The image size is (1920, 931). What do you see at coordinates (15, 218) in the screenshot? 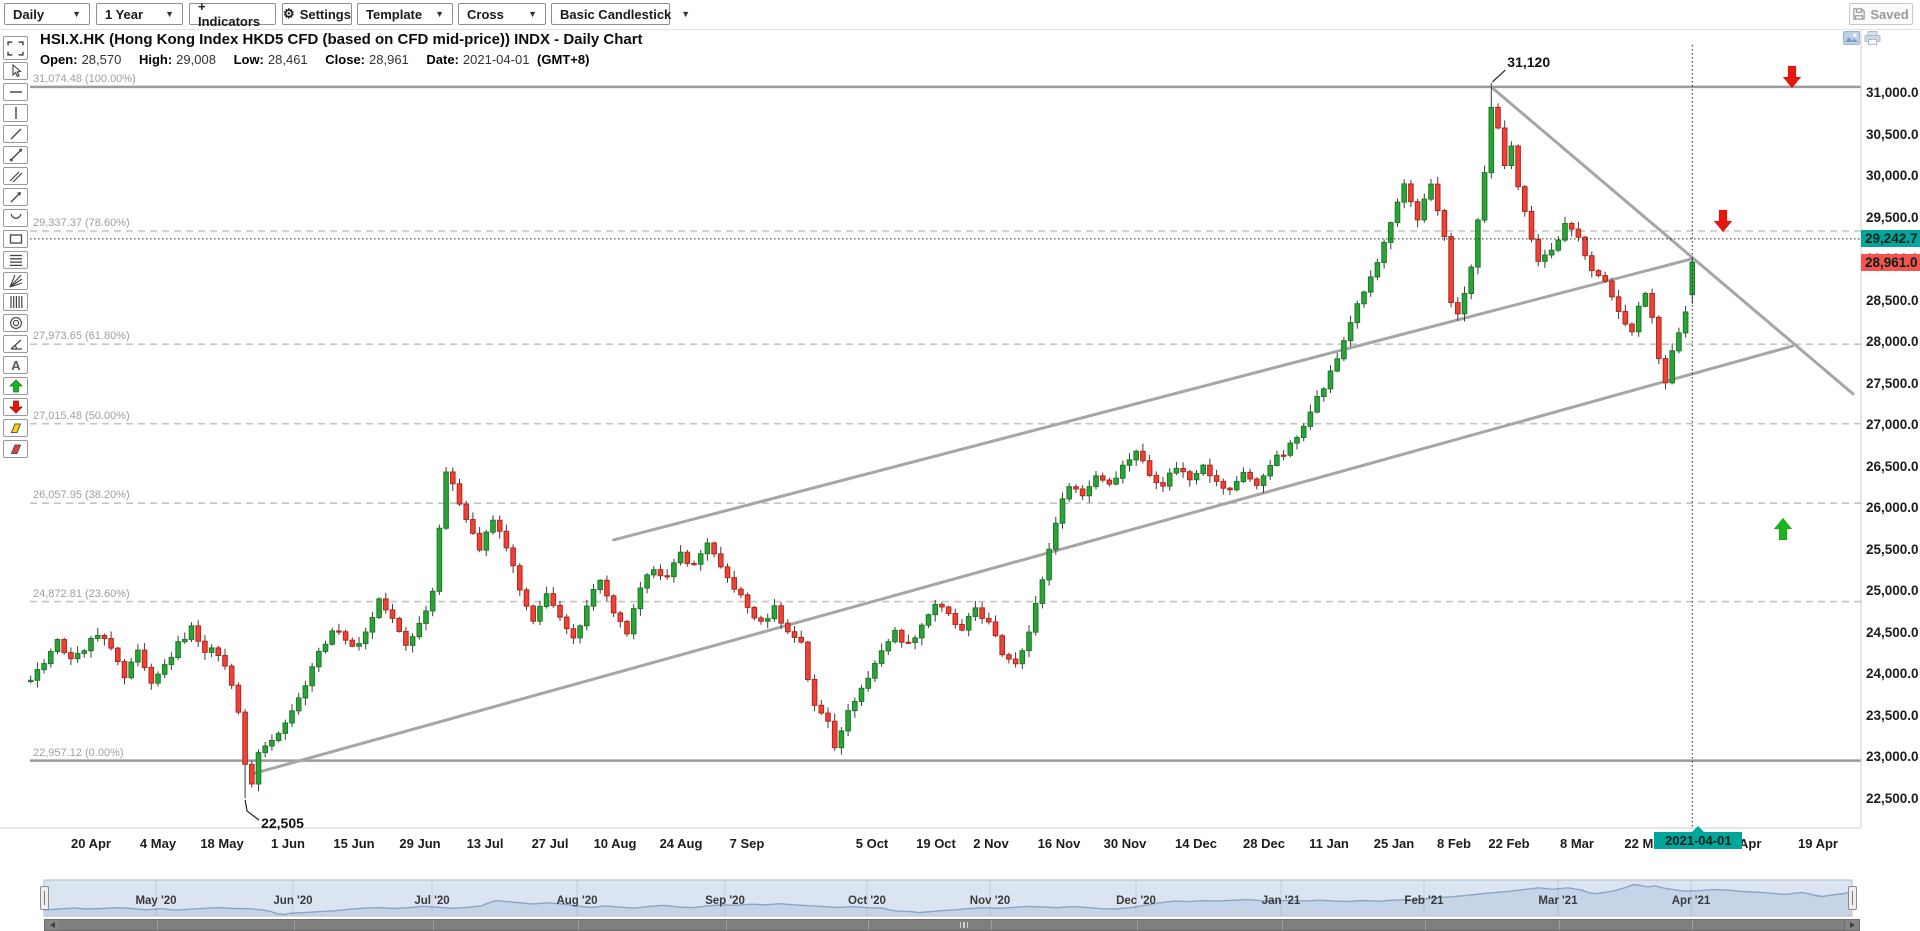
I see `tool-arc-icon` at bounding box center [15, 218].